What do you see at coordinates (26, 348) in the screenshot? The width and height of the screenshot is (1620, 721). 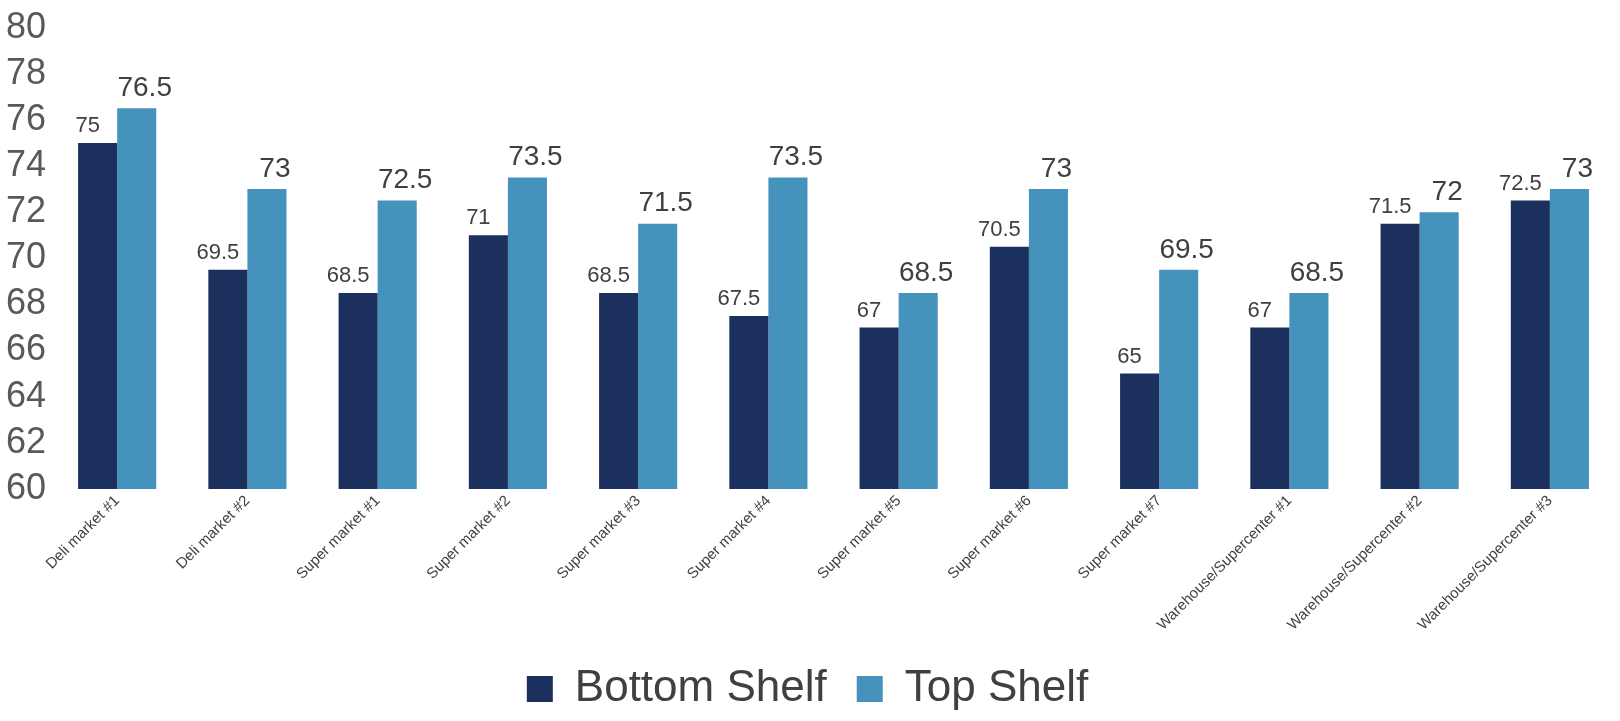 I see `y-tick-label: 66` at bounding box center [26, 348].